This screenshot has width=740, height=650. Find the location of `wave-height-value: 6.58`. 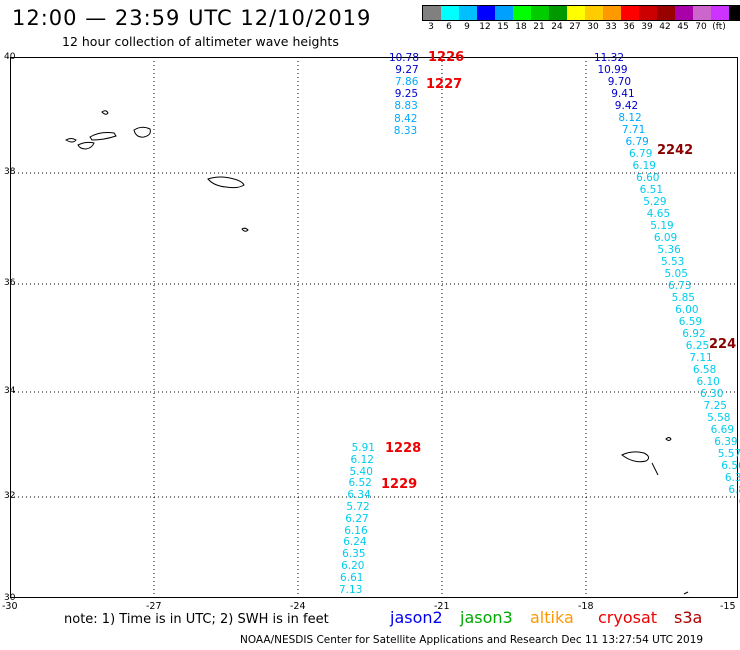

wave-height-value: 6.58 is located at coordinates (704, 370).